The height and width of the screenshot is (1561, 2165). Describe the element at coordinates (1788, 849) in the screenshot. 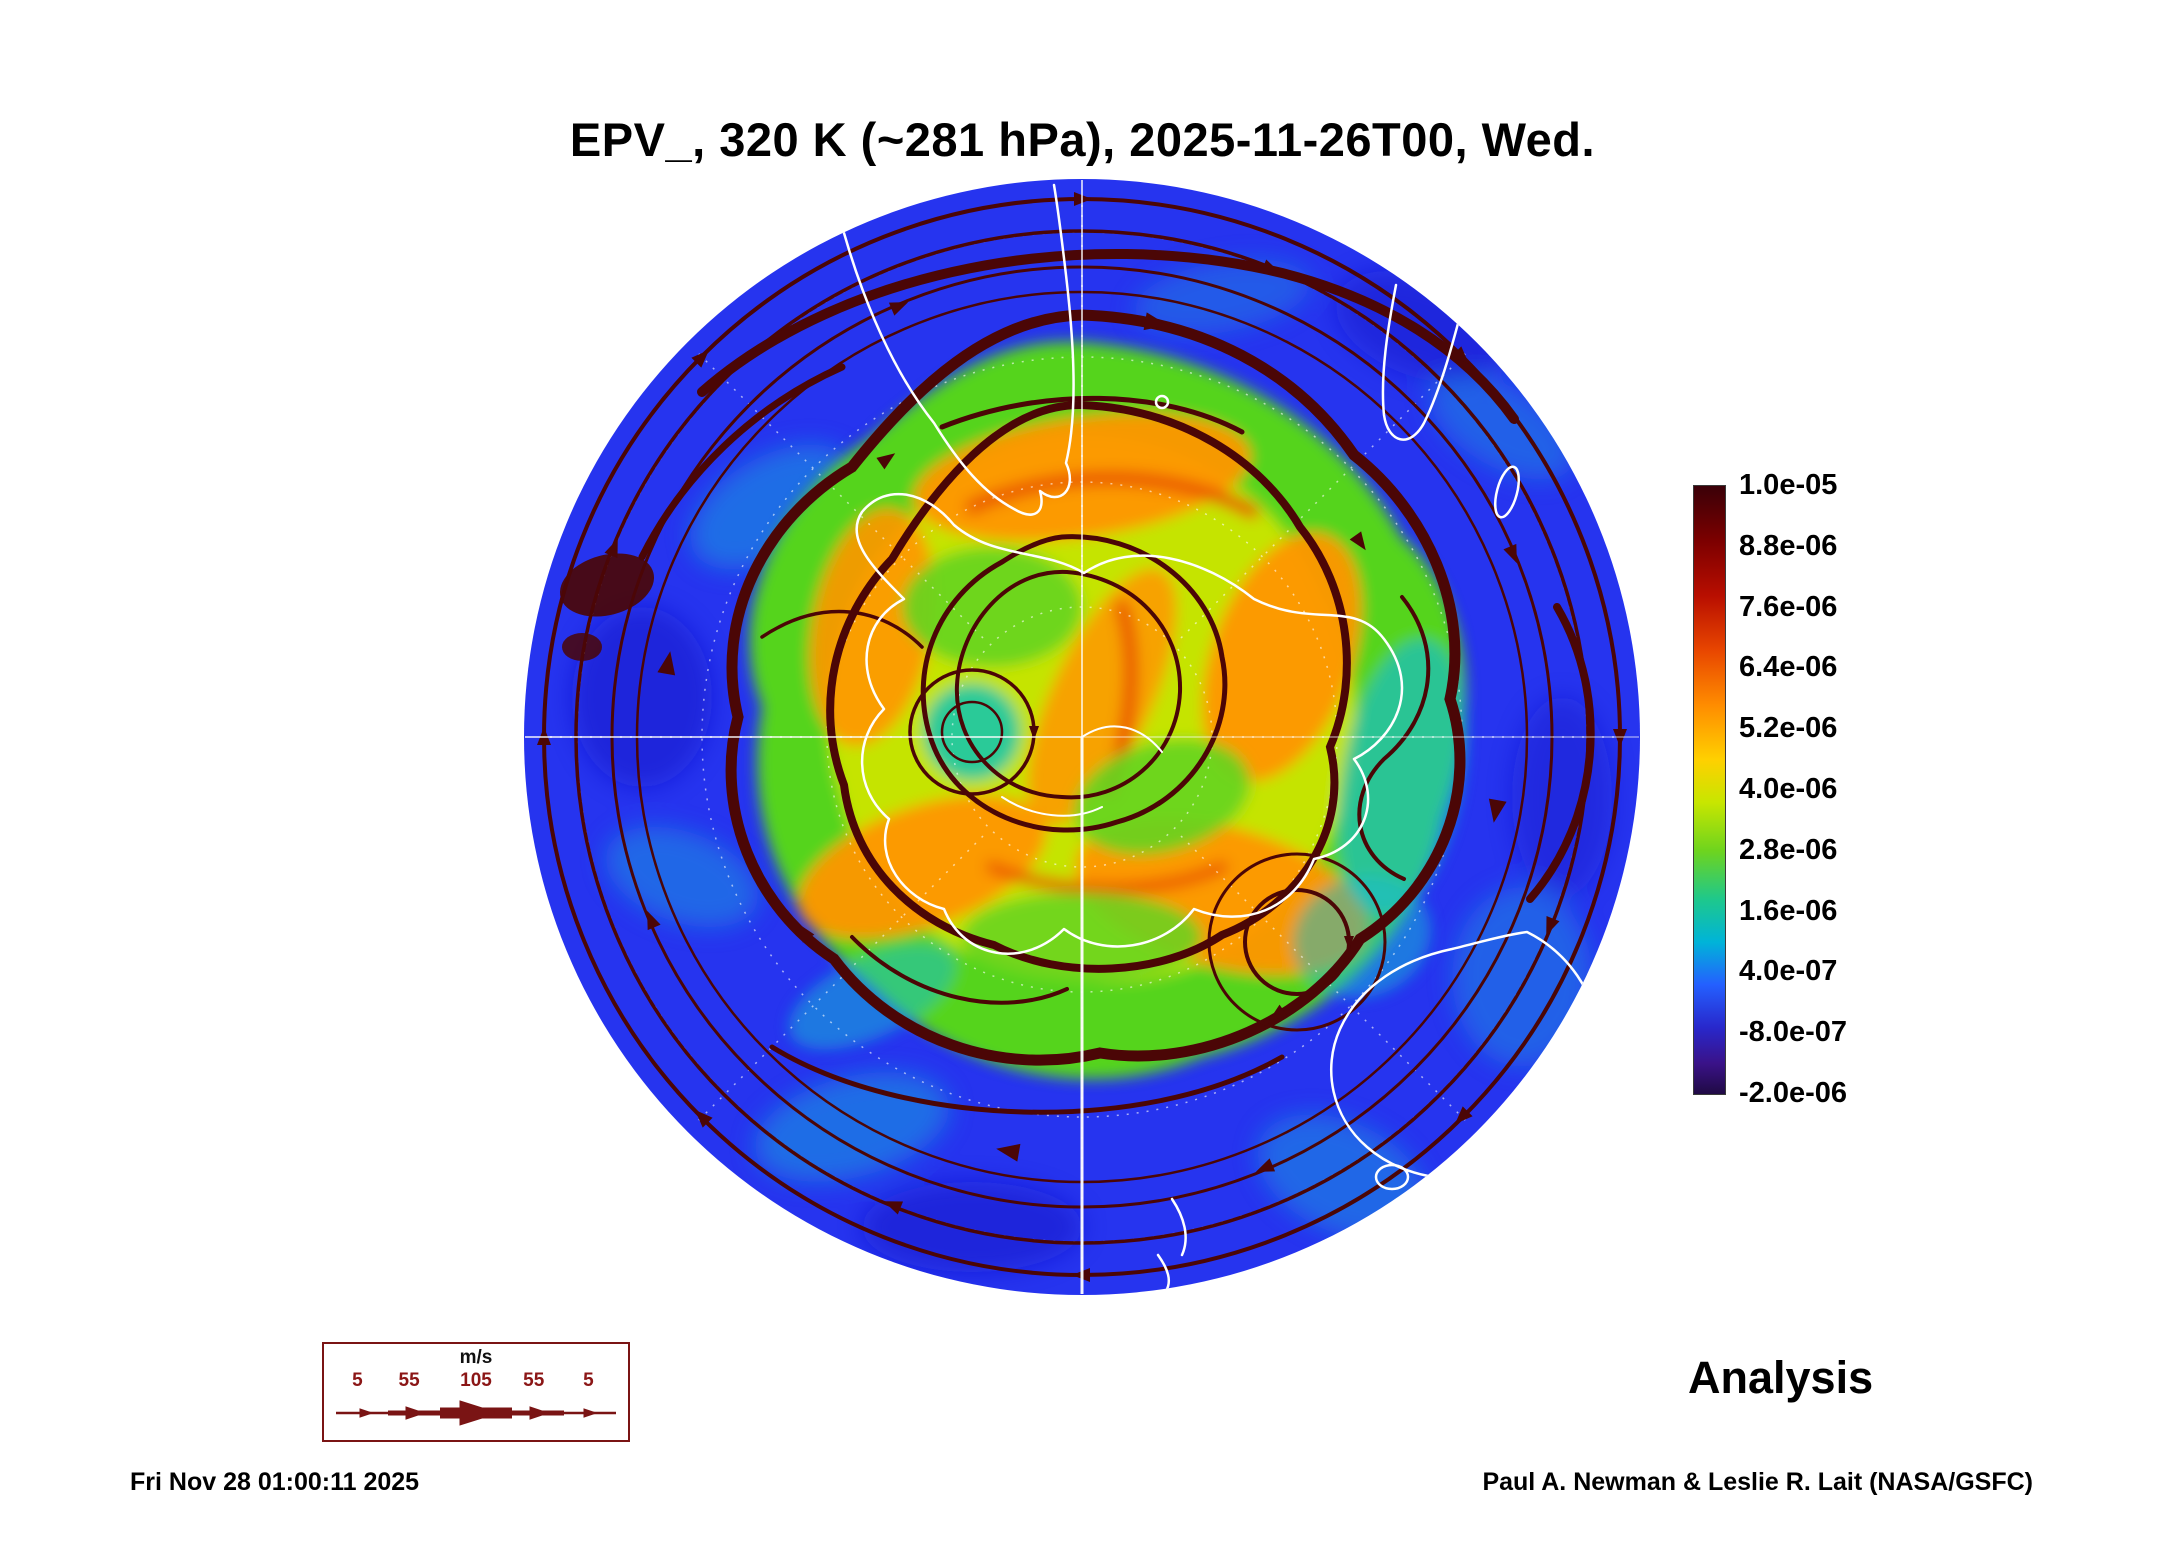

I see `colorbar-label: 2.8e-06` at that location.